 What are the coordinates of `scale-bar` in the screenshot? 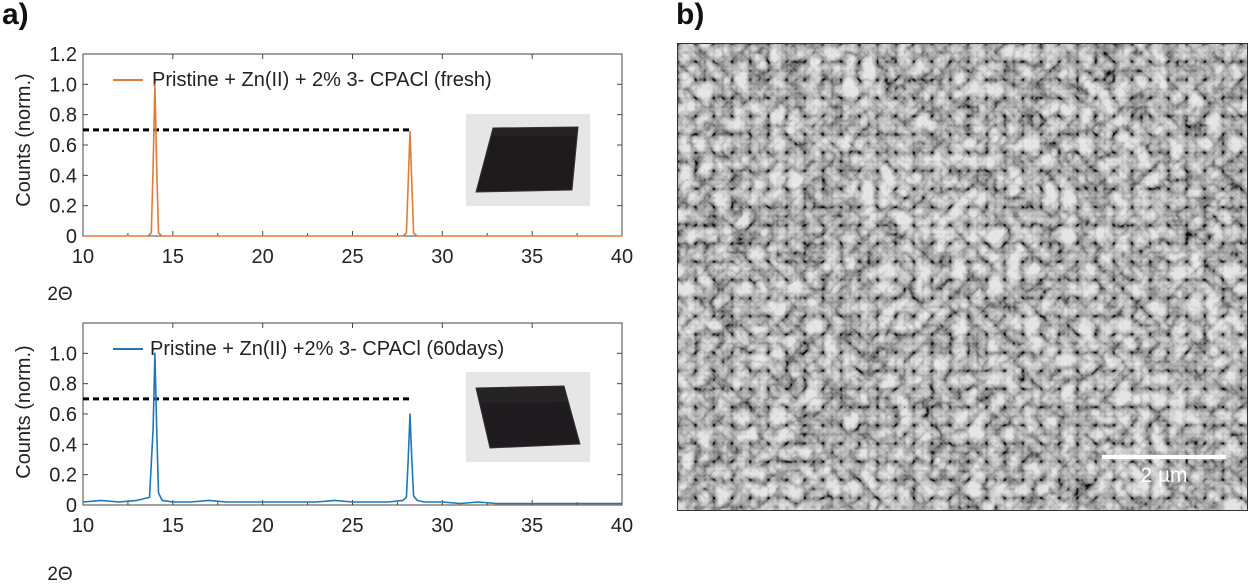 It's located at (1164, 457).